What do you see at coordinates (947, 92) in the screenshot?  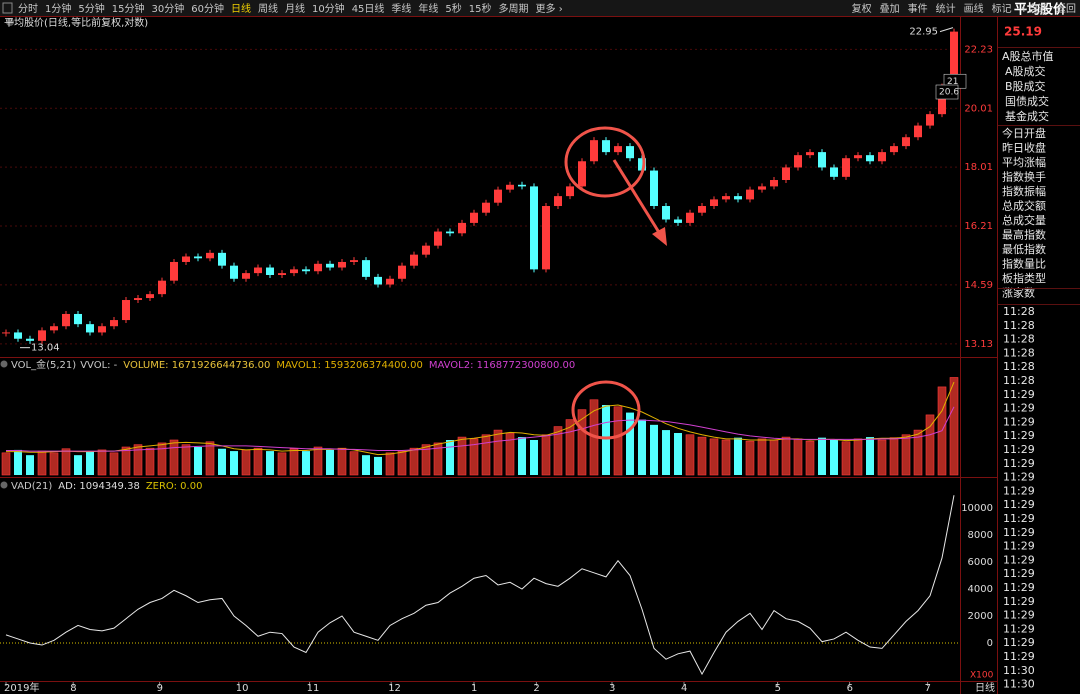 I see `annotation-box` at bounding box center [947, 92].